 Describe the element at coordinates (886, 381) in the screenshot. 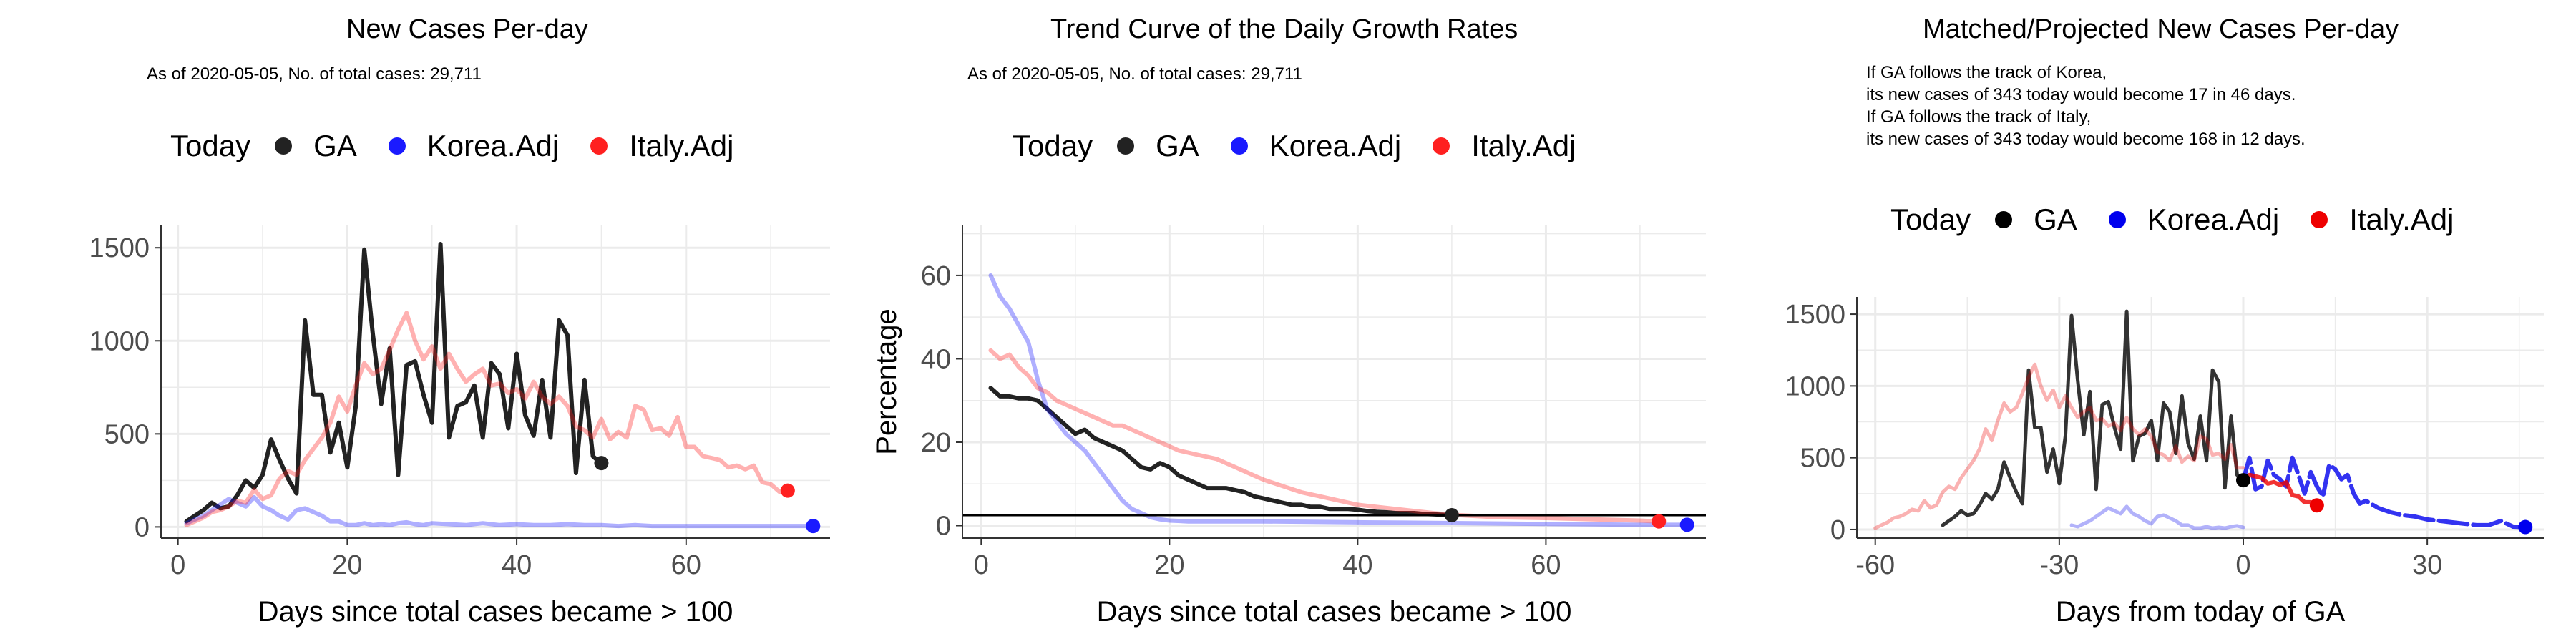

I see `y-axis-title: Percentage` at that location.